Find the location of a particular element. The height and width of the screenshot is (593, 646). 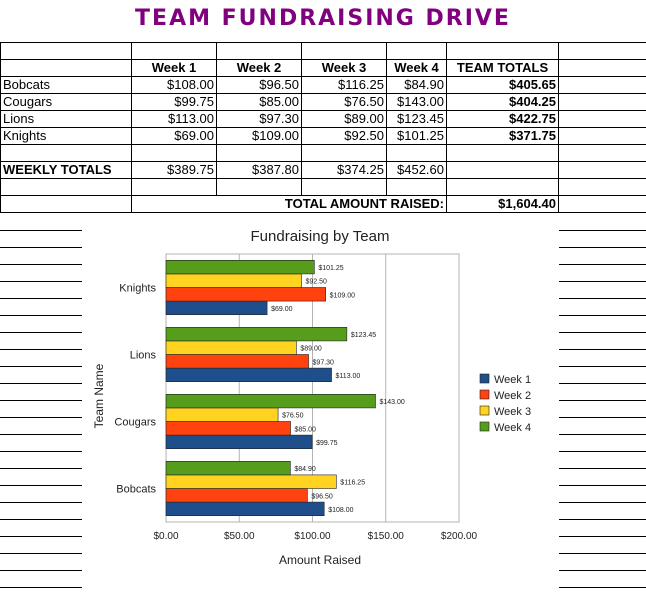

title-row: TEAM FUNDRAISING DRIVE is located at coordinates (323, 21).